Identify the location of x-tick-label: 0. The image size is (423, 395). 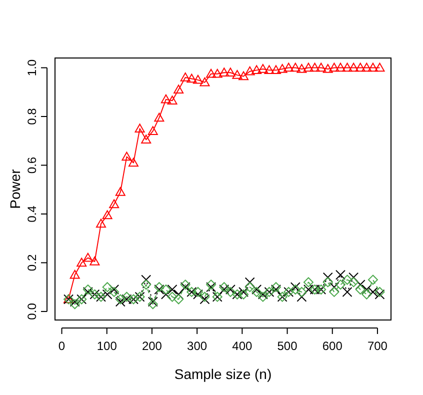
(62, 346).